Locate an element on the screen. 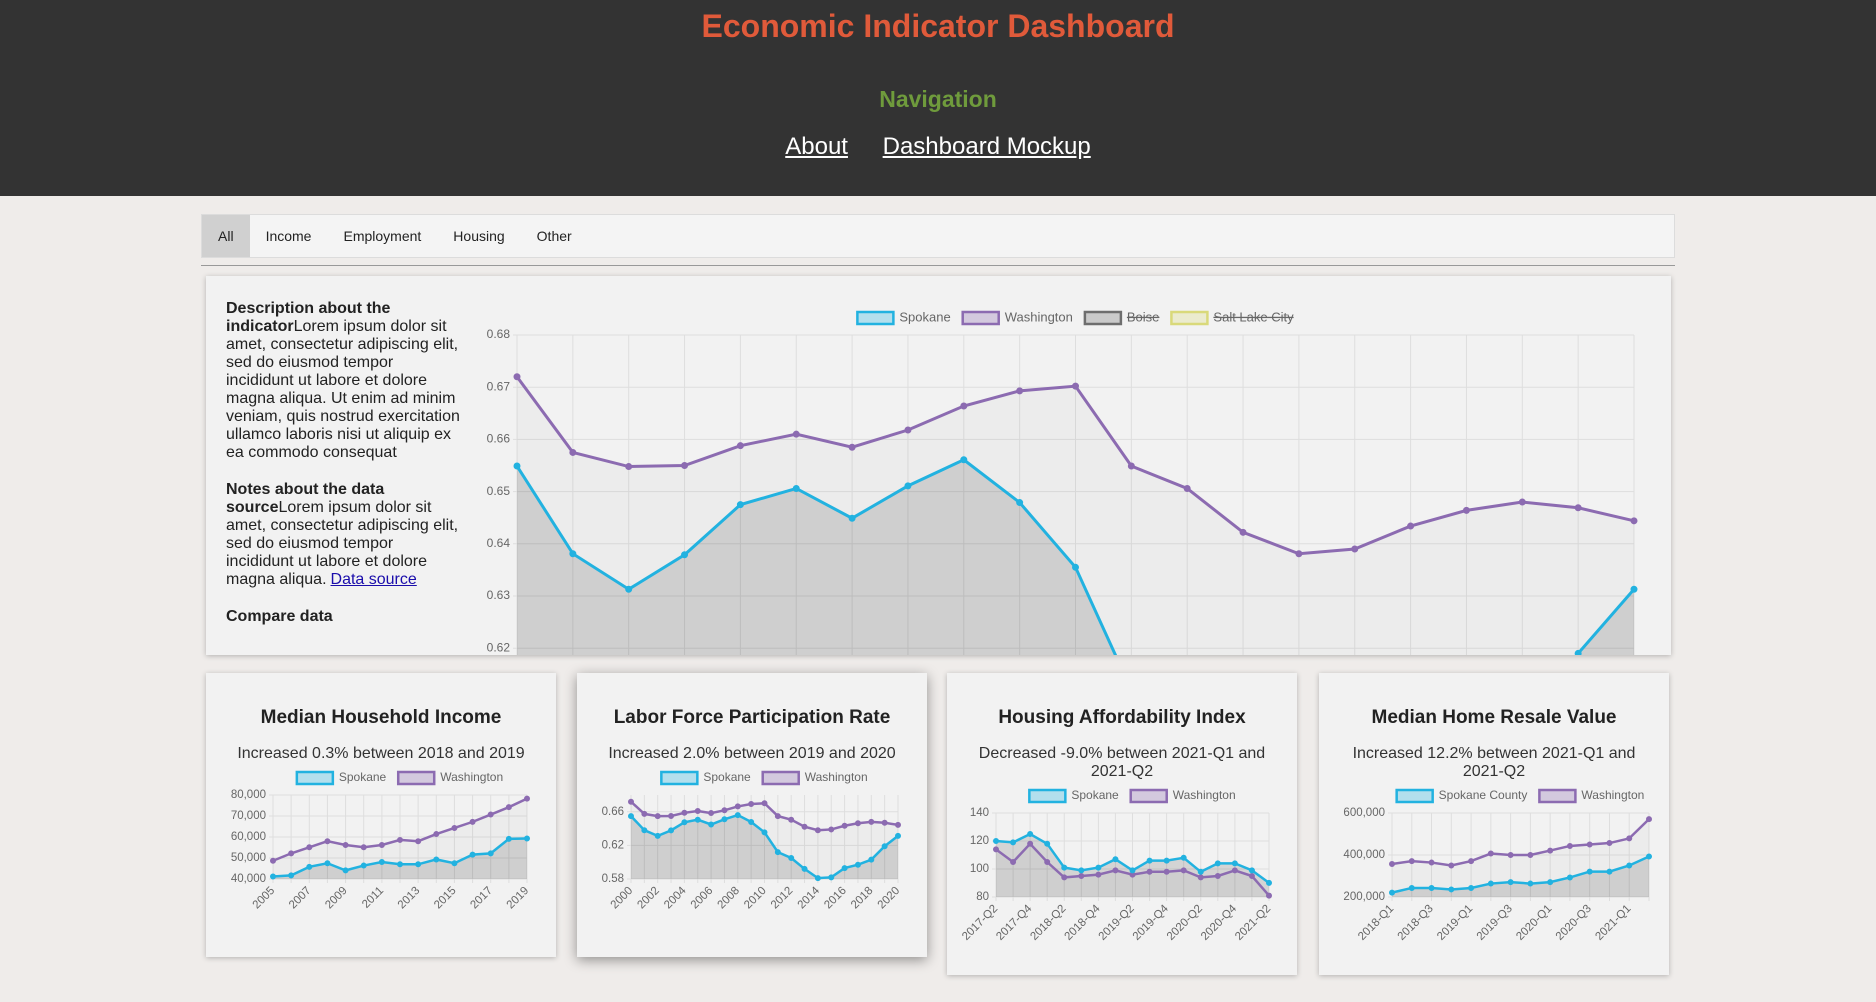 This screenshot has width=1876, height=1002. nav-link: Dashboard Mockup is located at coordinates (986, 146).